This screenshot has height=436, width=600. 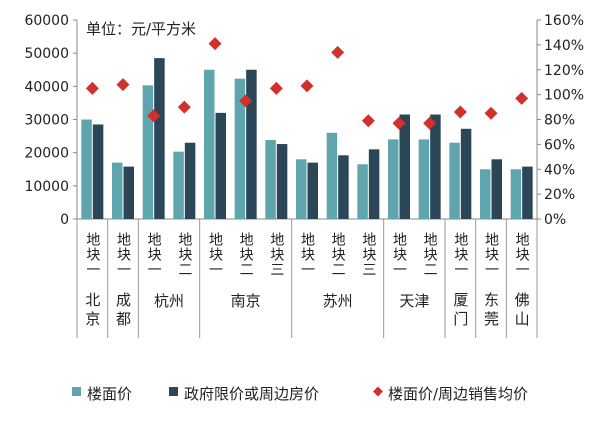 I want to click on right-tick-label: 140%, so click(x=564, y=46).